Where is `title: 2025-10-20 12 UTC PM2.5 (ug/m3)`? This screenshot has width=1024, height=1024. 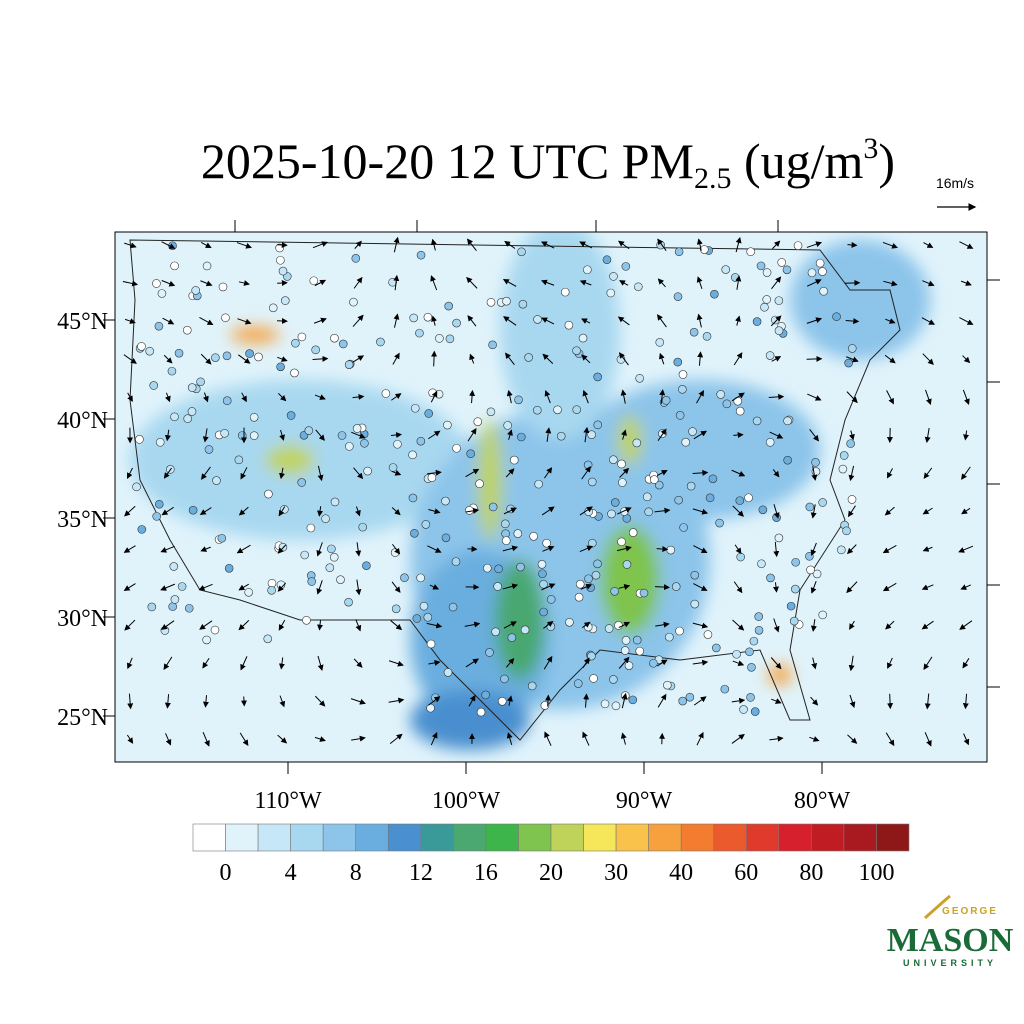
title: 2025-10-20 12 UTC PM2.5 (ug/m3) is located at coordinates (548, 163).